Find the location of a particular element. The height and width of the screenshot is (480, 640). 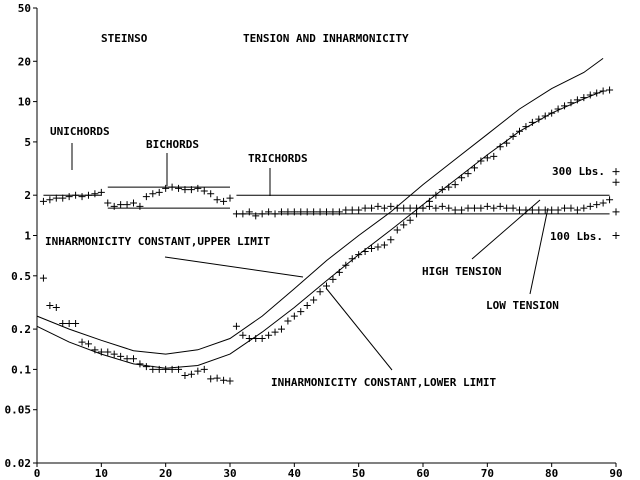

y-tick-label: 0.02 is located at coordinates (18, 463).